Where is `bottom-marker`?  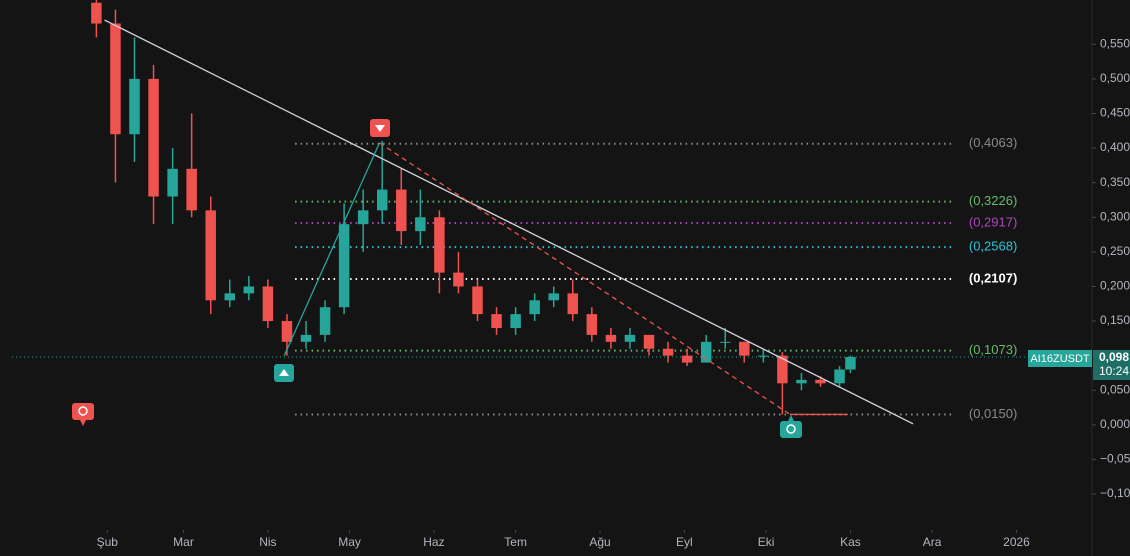 bottom-marker is located at coordinates (284, 373).